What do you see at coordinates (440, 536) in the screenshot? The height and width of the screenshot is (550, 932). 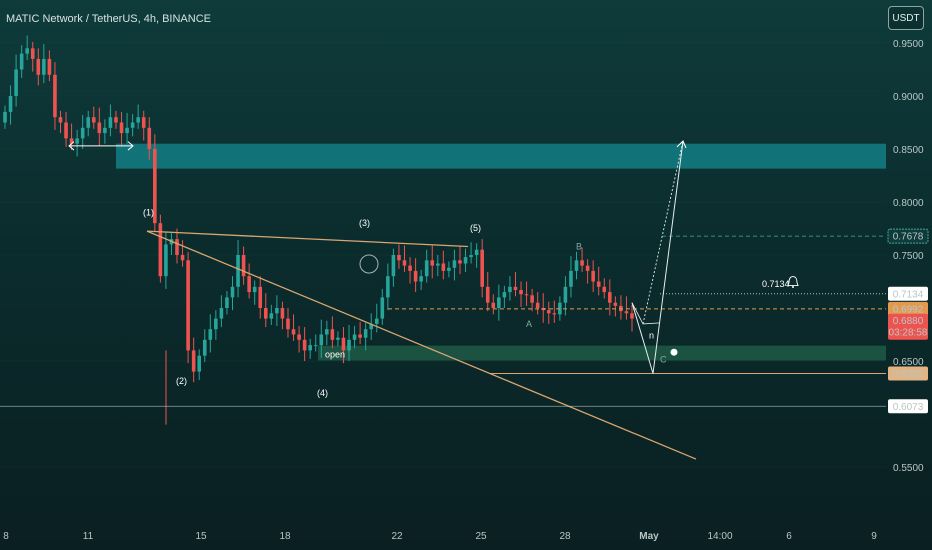 I see `time-axis: 8 11 15 18 22 25 28 May 14:00 6 9` at bounding box center [440, 536].